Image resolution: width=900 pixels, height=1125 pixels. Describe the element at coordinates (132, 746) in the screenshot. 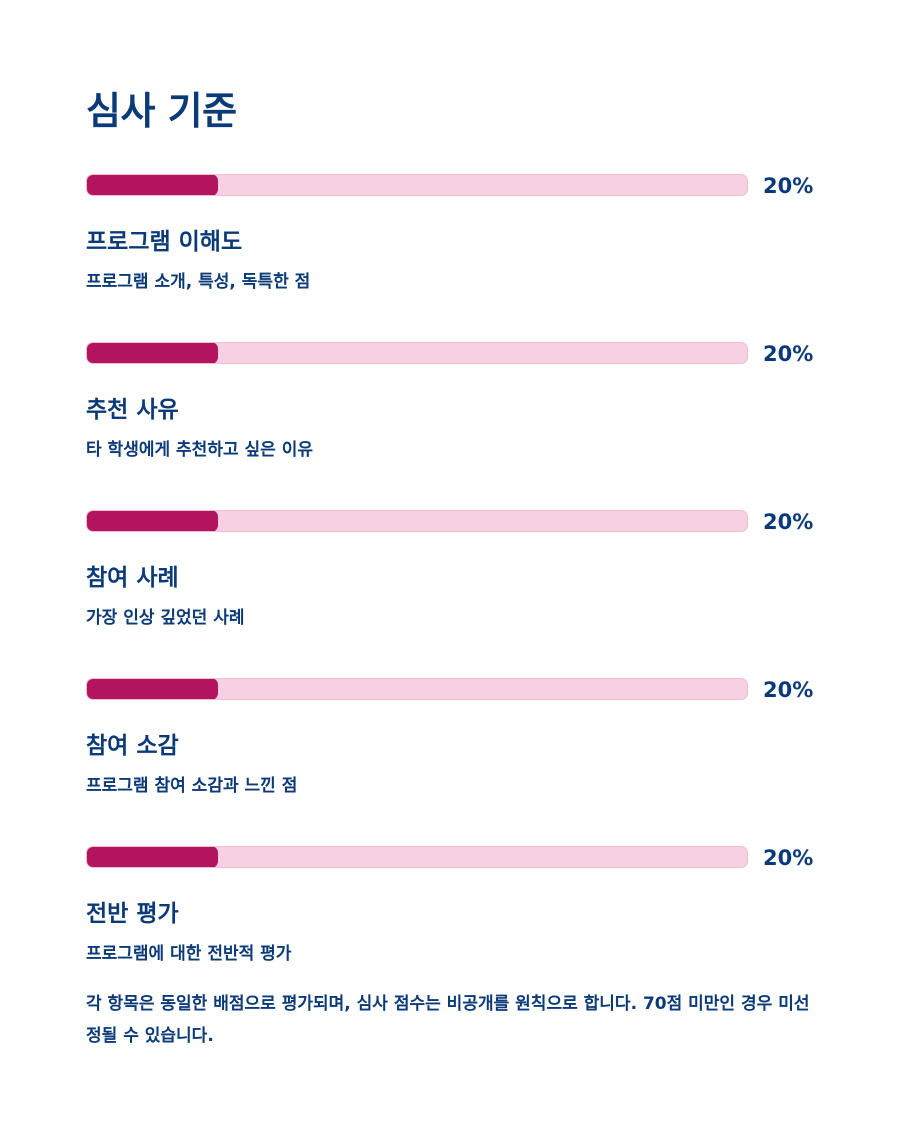

I see `criterion-title: 참여 소감` at that location.